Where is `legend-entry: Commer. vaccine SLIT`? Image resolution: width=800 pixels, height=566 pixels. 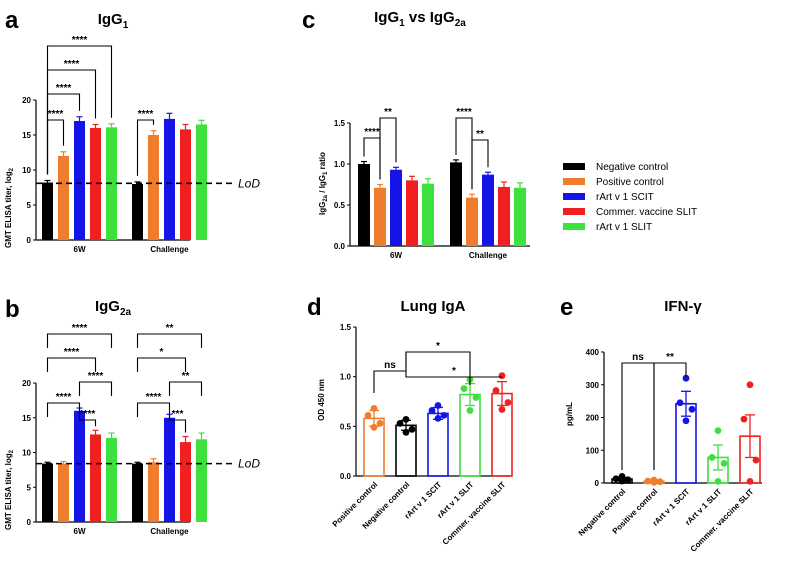
legend-entry: Commer. vaccine SLIT is located at coordinates (630, 212).